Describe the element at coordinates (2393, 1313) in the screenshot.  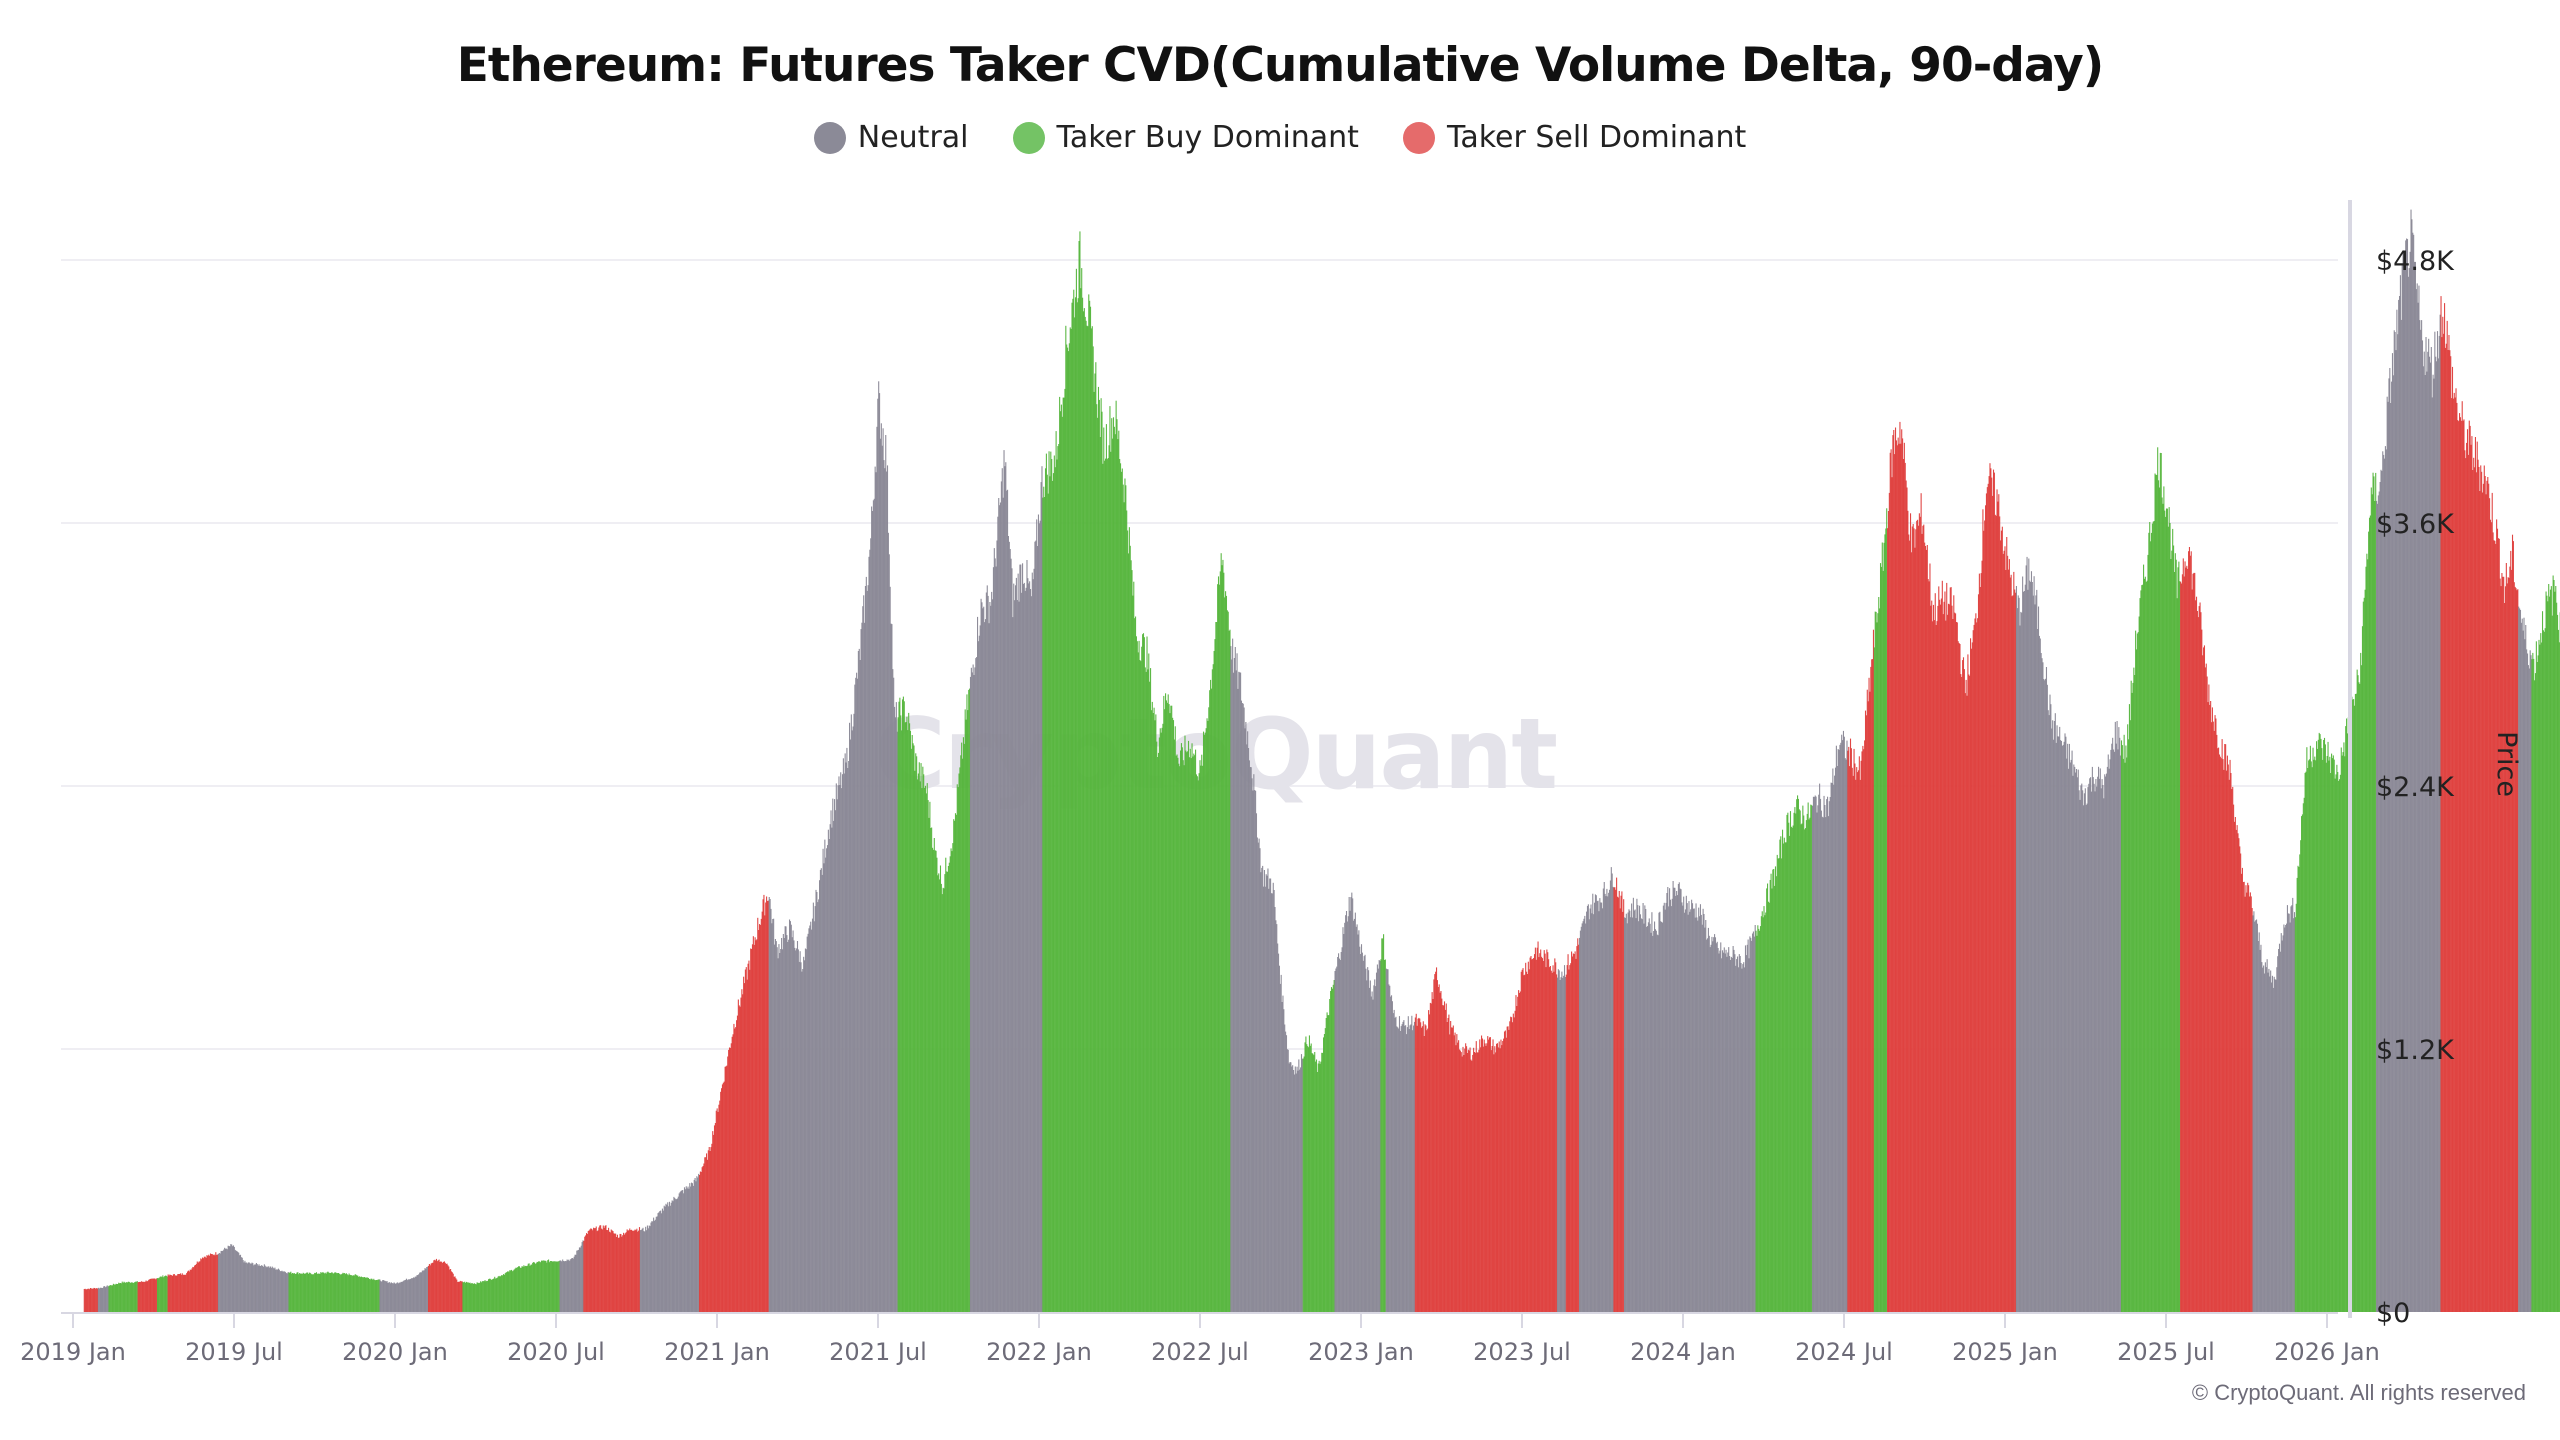
I see `y-tick-label: $0` at that location.